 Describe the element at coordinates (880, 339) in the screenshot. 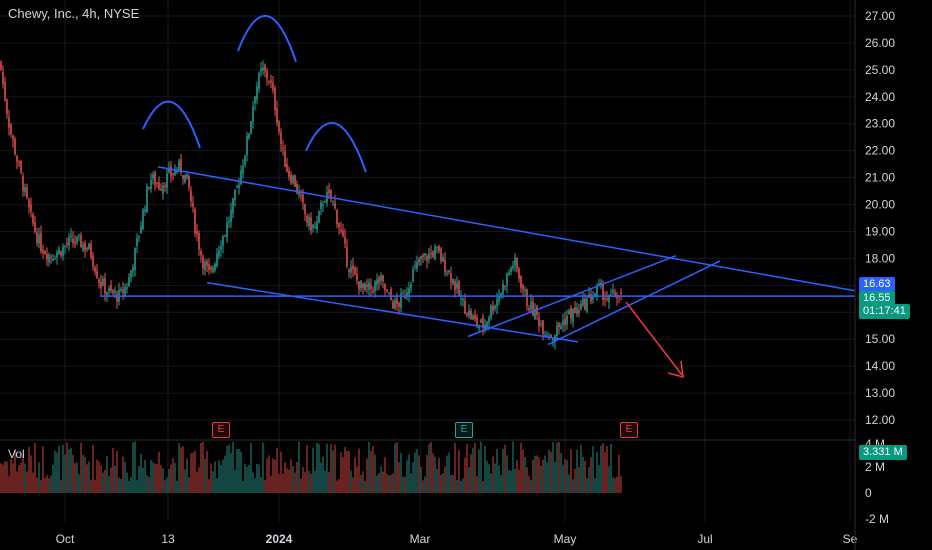

I see `price-tick-label: 15.00` at that location.